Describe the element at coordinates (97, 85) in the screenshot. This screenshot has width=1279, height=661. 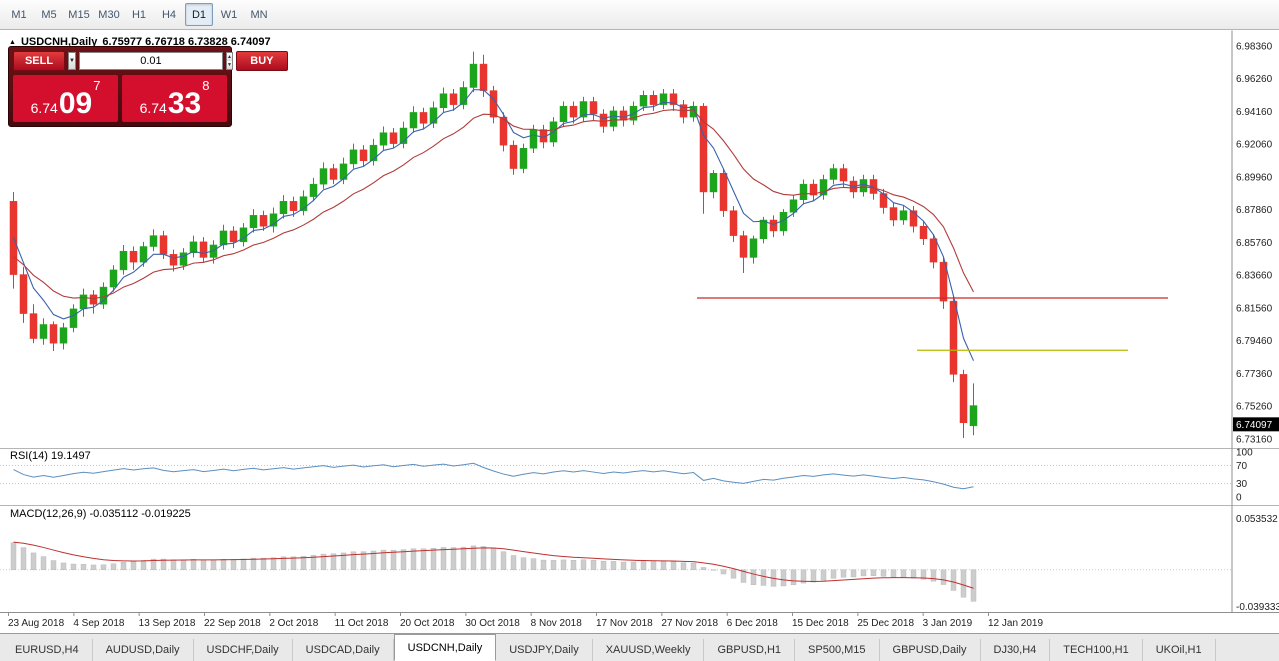
I see `sell-price-pip-digit: 7` at that location.